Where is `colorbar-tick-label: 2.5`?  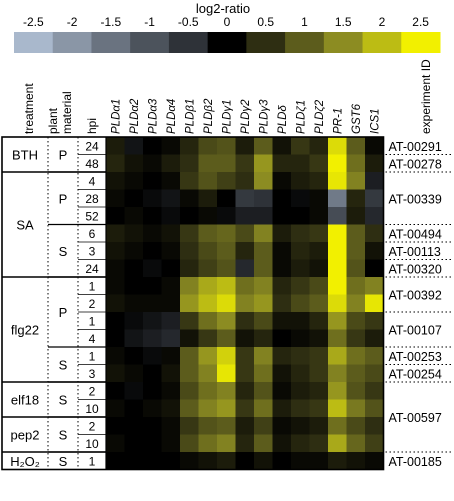 colorbar-tick-label: 2.5 is located at coordinates (420, 22).